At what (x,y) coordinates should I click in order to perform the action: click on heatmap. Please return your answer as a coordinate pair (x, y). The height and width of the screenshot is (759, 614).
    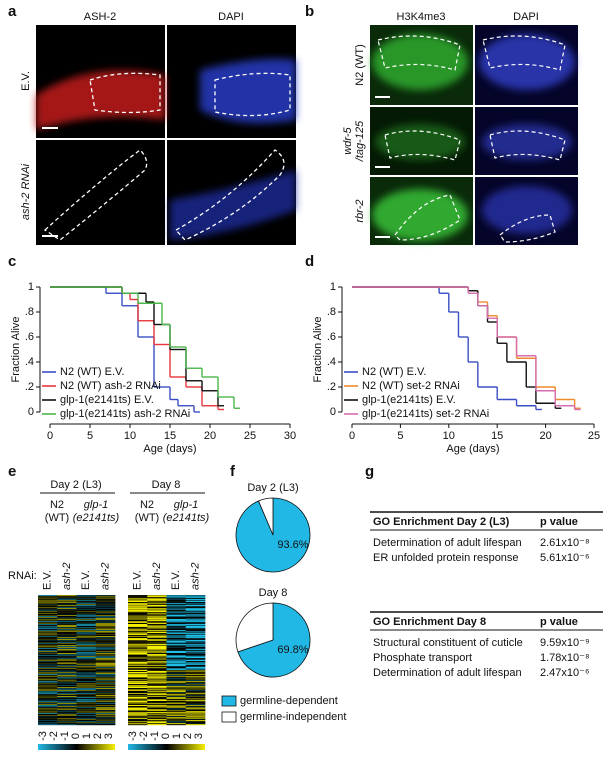
    Looking at the image, I should click on (77, 660).